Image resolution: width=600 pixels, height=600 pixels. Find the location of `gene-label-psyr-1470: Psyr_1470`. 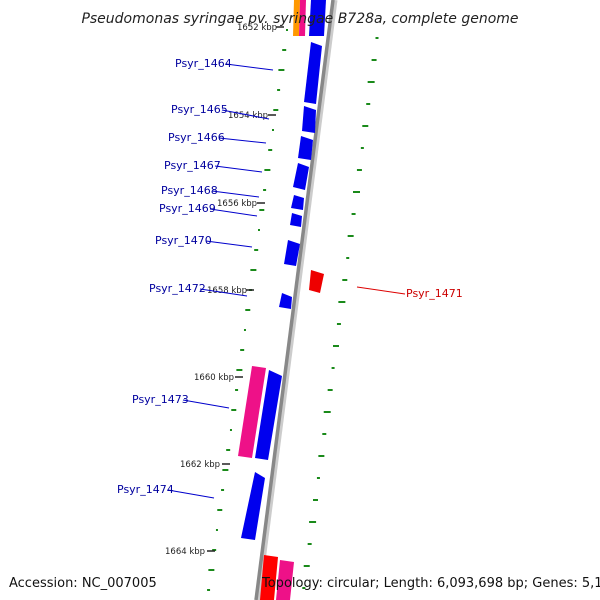

gene-label-psyr-1470: Psyr_1470 is located at coordinates (183, 240).